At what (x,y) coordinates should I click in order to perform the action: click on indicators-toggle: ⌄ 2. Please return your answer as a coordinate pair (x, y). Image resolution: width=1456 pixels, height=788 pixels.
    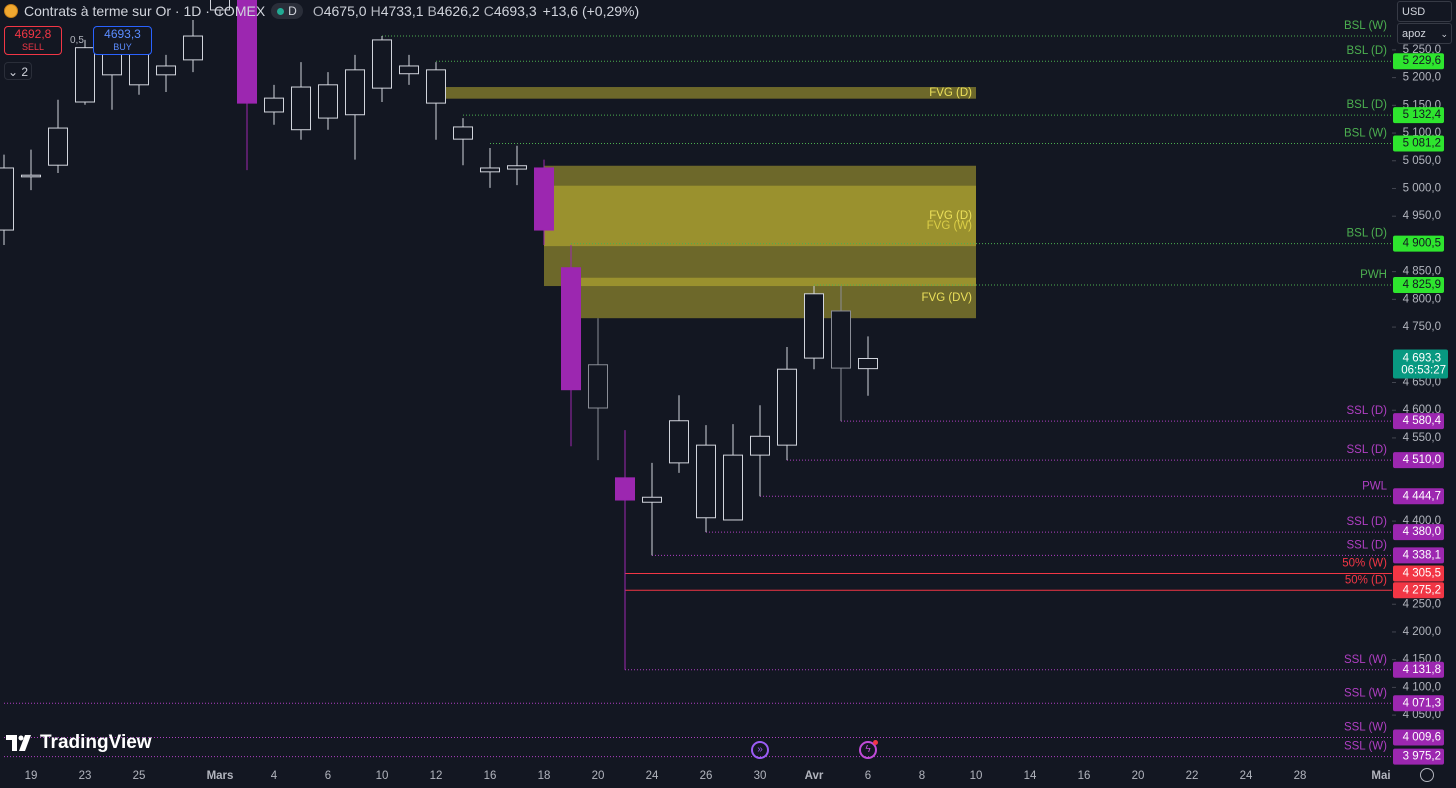
    Looking at the image, I should click on (18, 71).